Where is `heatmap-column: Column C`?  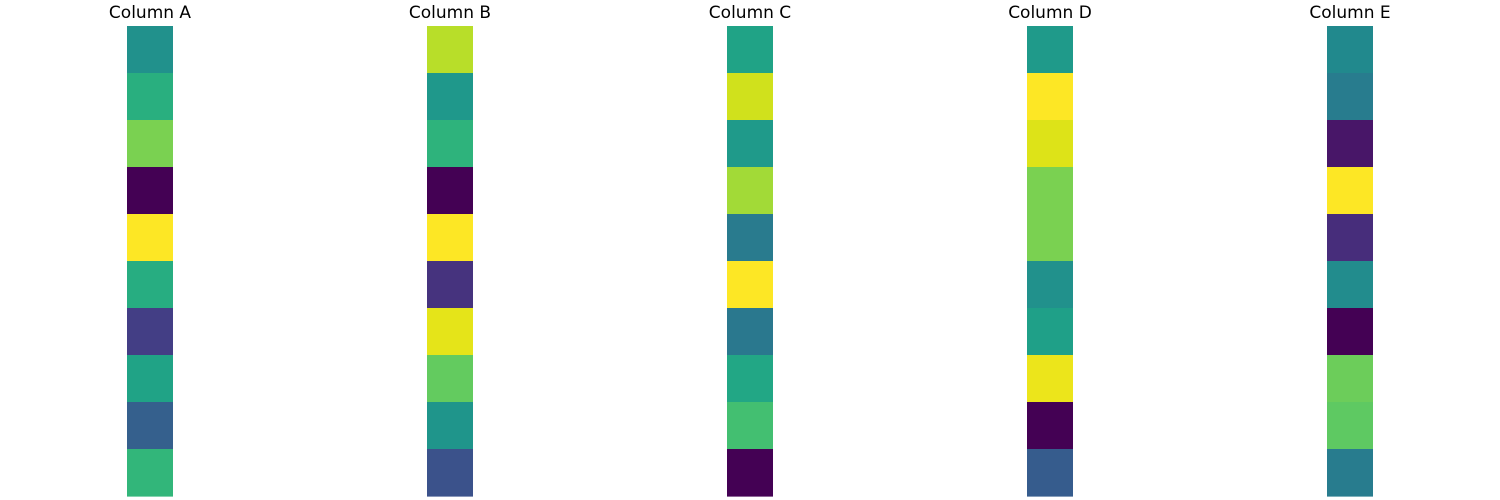
heatmap-column: Column C is located at coordinates (750, 250).